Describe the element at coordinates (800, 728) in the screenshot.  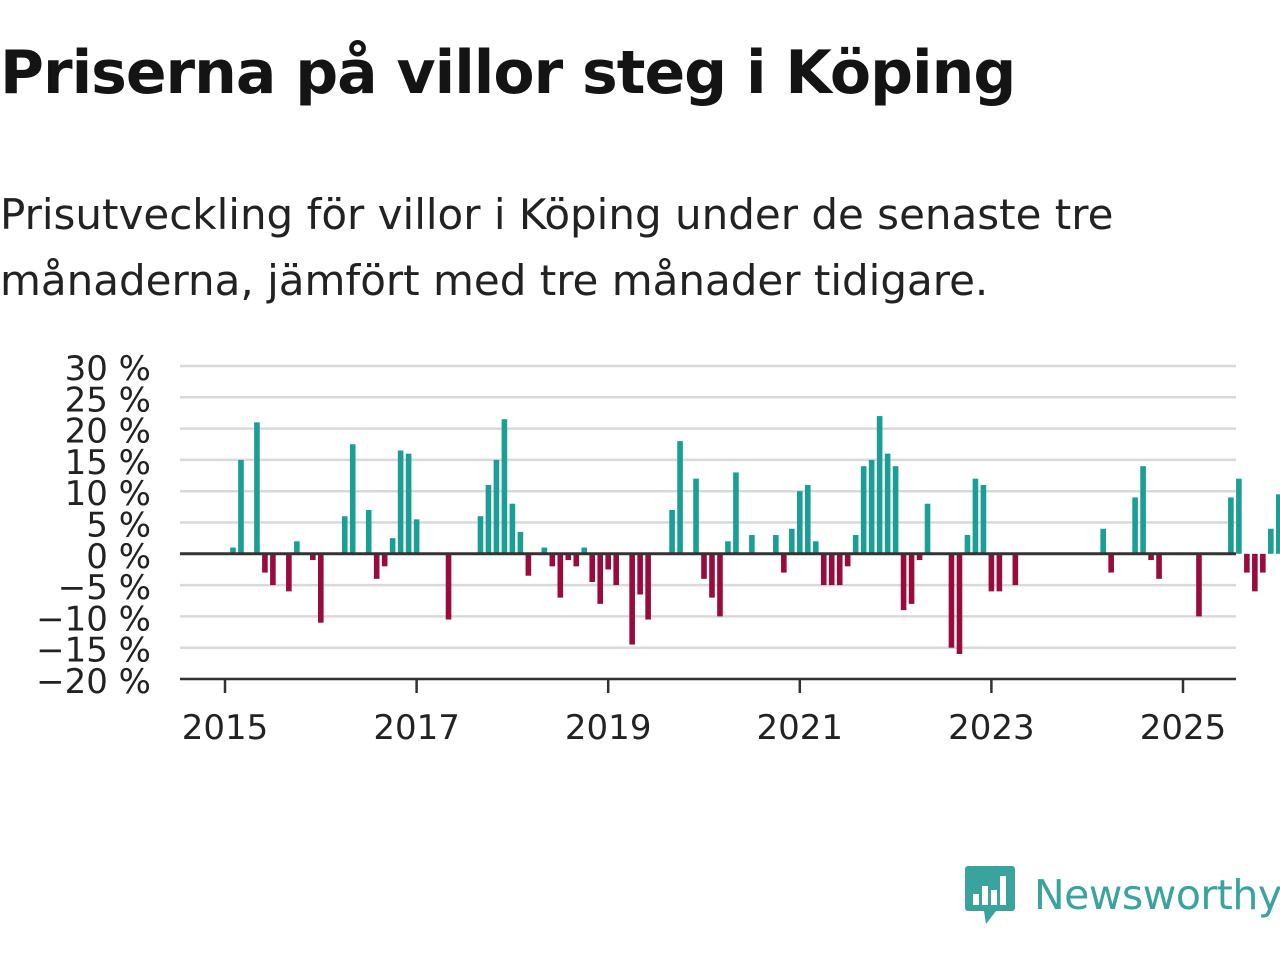
I see `x-tick-label: 2021` at that location.